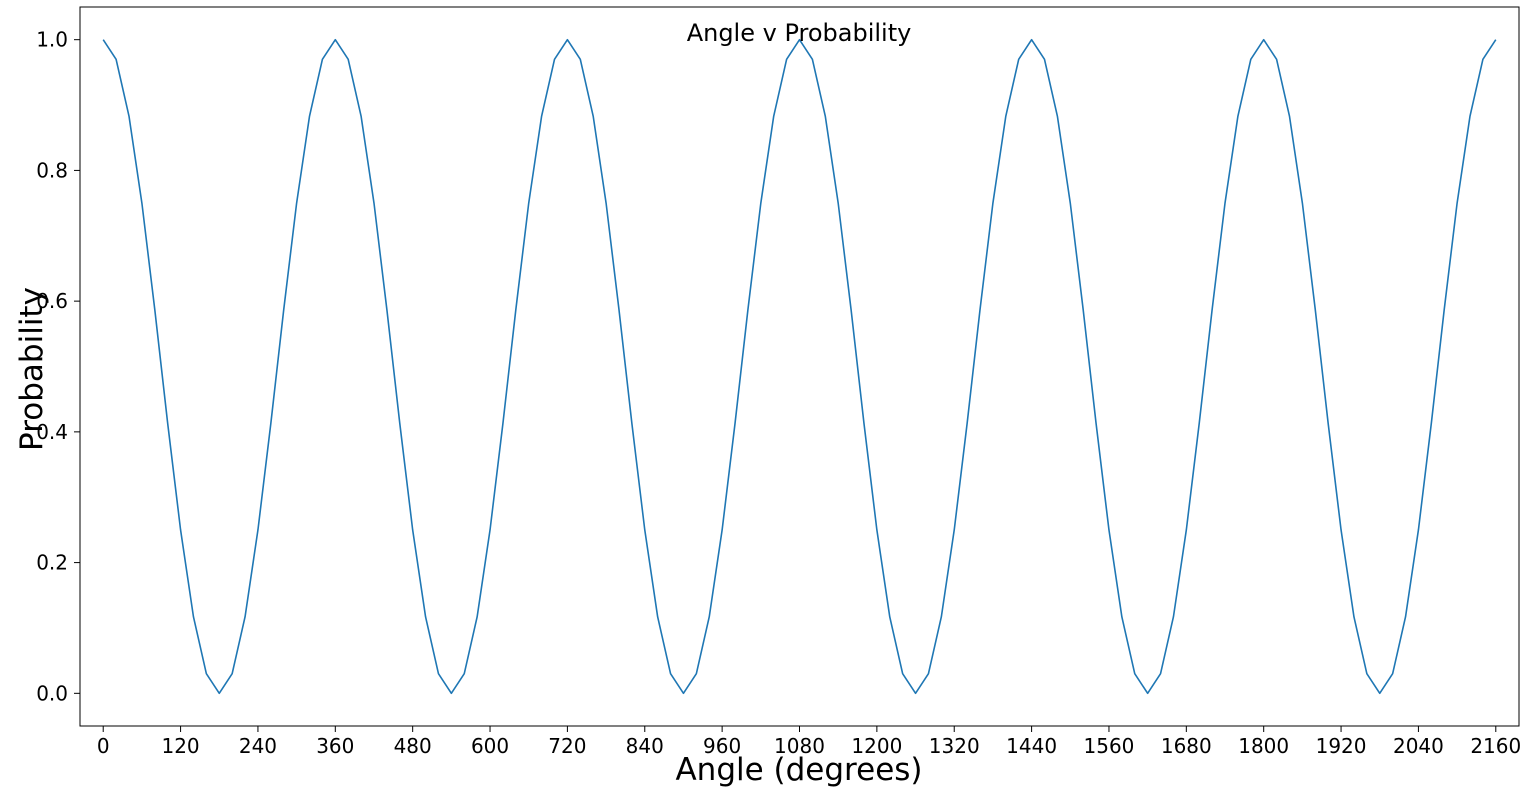 This screenshot has width=1526, height=793. I want to click on x-tick-label: 120, so click(180, 746).